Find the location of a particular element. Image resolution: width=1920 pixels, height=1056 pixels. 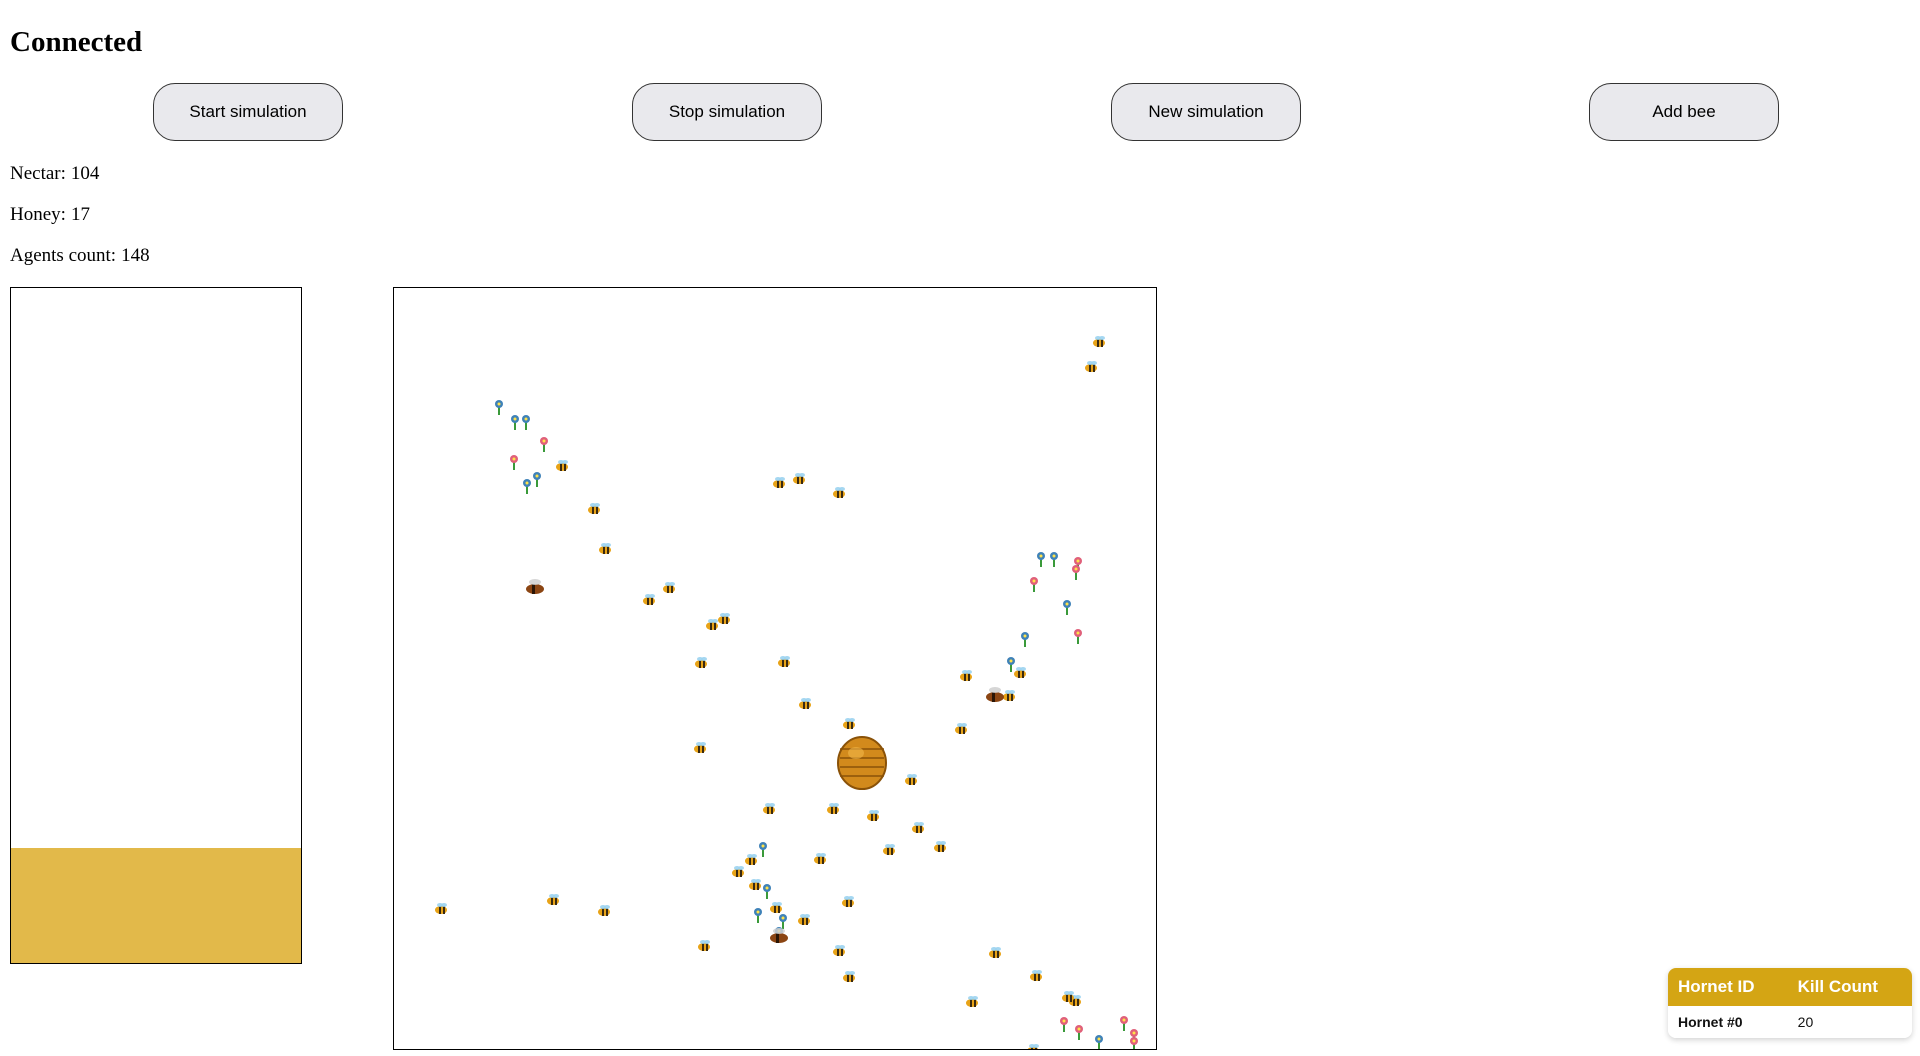

hornet-kill-table: Hornet ID Kill Count Hornet #0 20 is located at coordinates (1790, 1003).